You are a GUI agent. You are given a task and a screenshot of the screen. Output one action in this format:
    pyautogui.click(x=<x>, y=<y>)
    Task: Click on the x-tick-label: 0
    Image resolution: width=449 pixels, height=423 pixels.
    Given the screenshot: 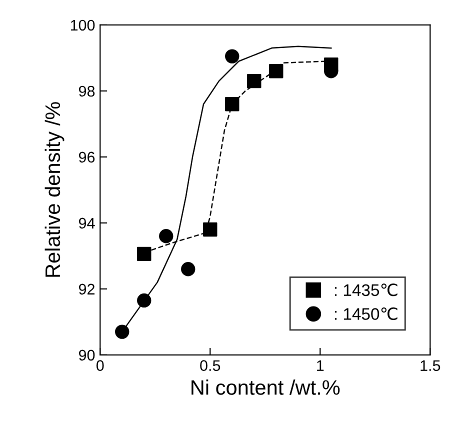 What is the action you would take?
    pyautogui.click(x=100, y=365)
    